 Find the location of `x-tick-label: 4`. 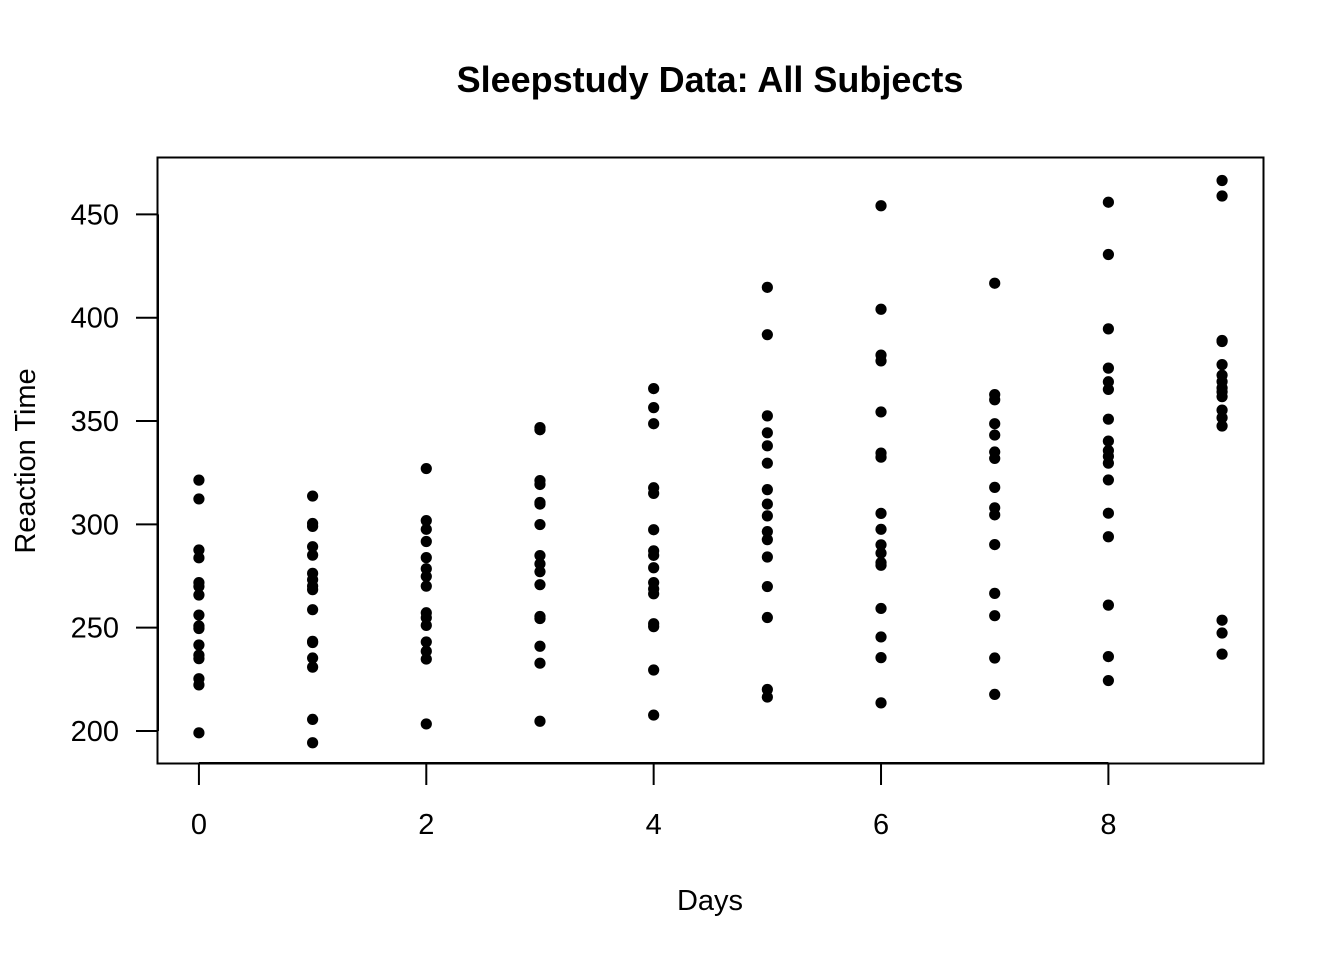

x-tick-label: 4 is located at coordinates (654, 825).